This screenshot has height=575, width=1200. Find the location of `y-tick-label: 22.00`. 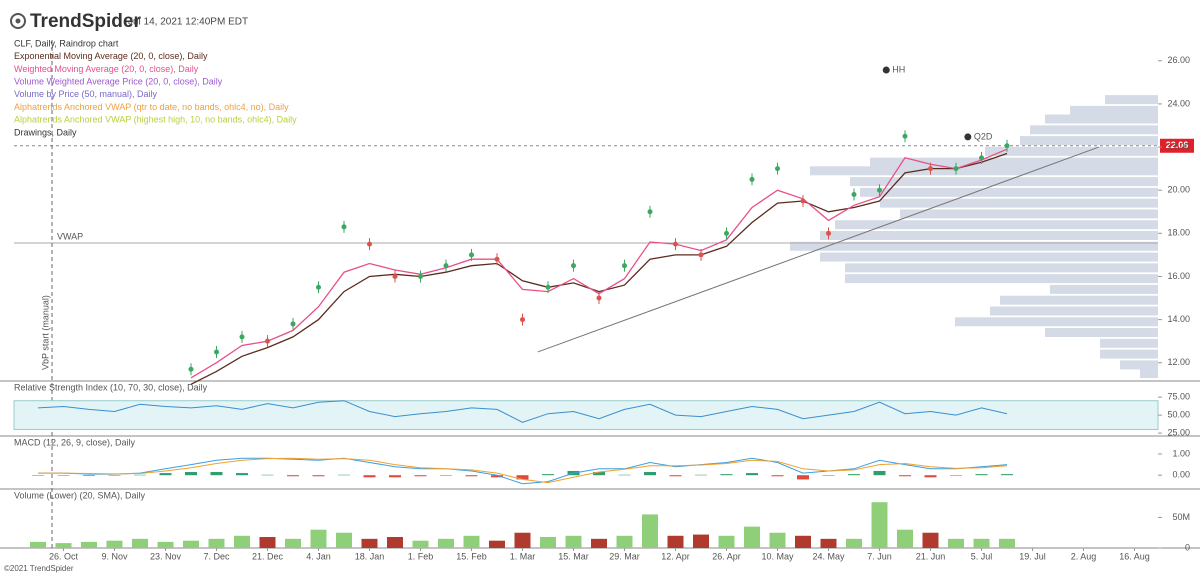

y-tick-label: 22.00 is located at coordinates (1178, 146).